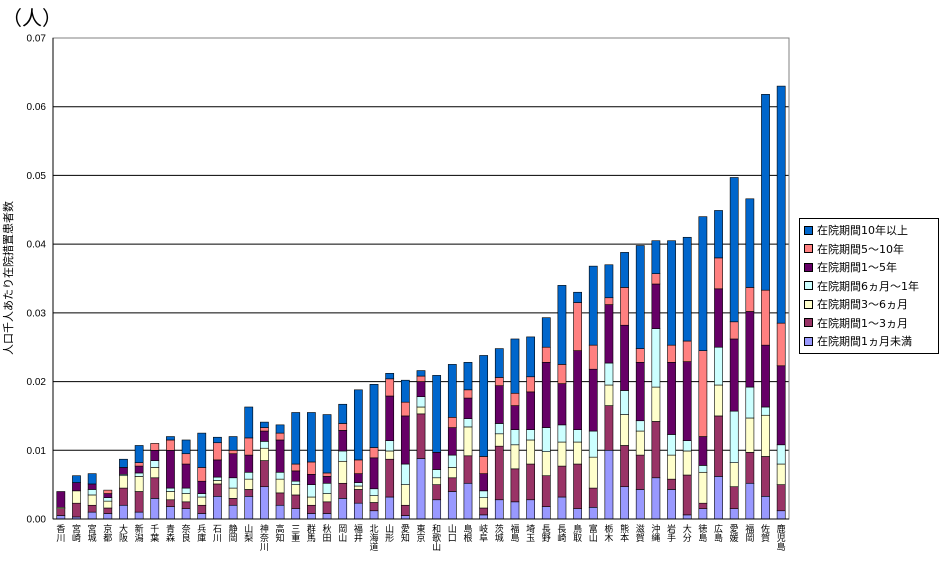 This screenshot has width=941, height=562. What do you see at coordinates (640, 533) in the screenshot?
I see `x-tick-label: 滋賀` at bounding box center [640, 533].